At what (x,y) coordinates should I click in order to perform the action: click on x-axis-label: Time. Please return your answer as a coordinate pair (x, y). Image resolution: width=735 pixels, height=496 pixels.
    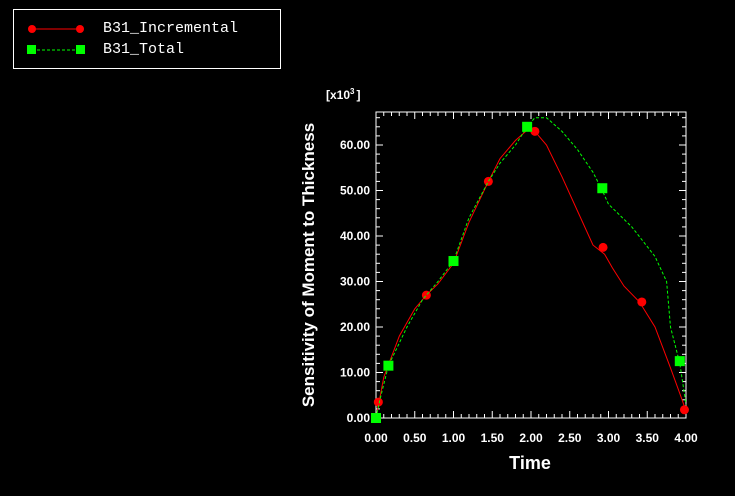
    Looking at the image, I should click on (530, 463).